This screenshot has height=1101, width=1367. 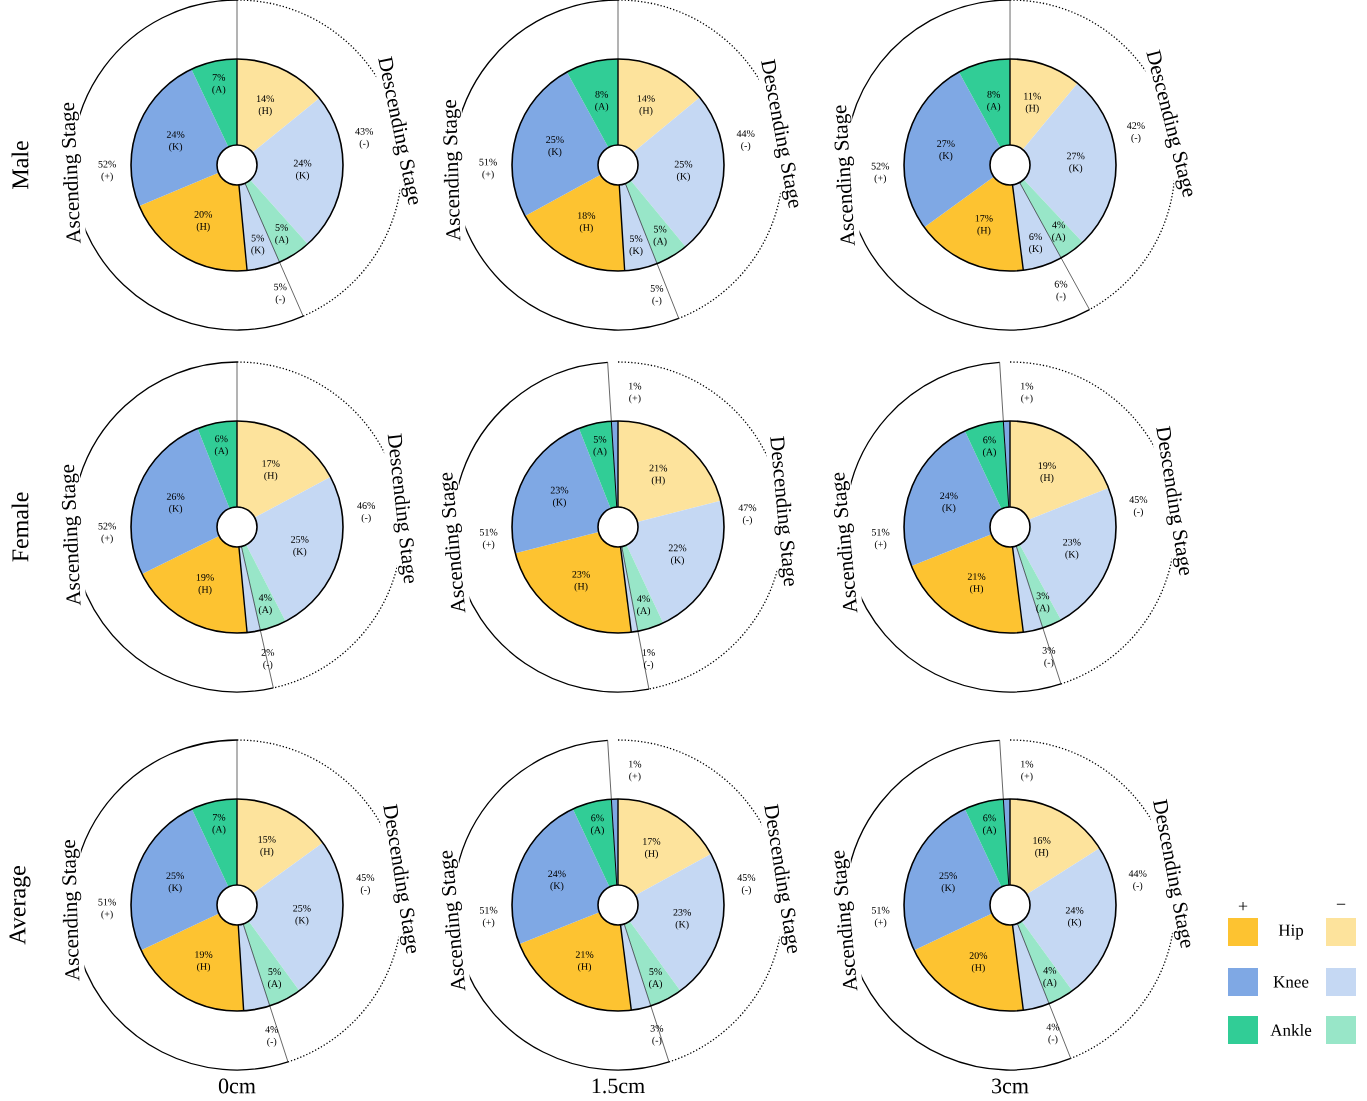 I want to click on data-label: 27%, so click(x=946, y=144).